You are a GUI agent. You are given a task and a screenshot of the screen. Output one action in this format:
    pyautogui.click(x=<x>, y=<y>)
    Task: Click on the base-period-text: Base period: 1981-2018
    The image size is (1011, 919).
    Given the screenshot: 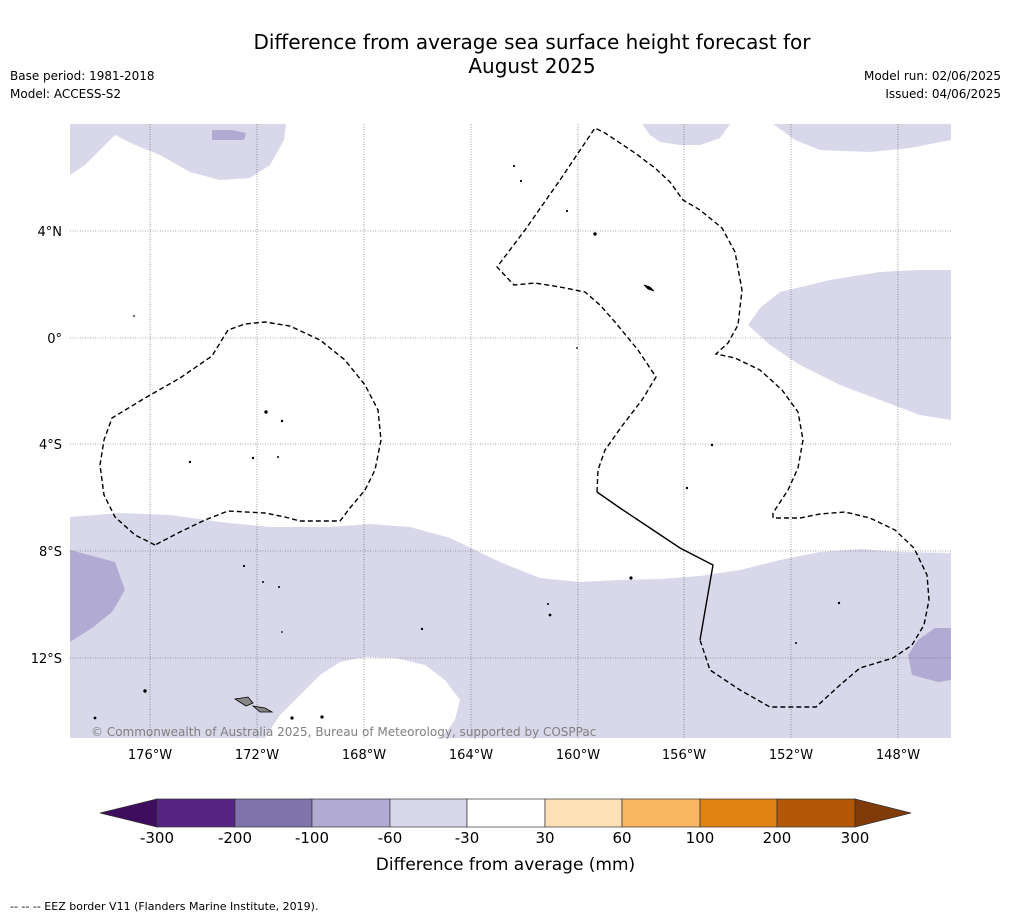 What is the action you would take?
    pyautogui.click(x=82, y=76)
    